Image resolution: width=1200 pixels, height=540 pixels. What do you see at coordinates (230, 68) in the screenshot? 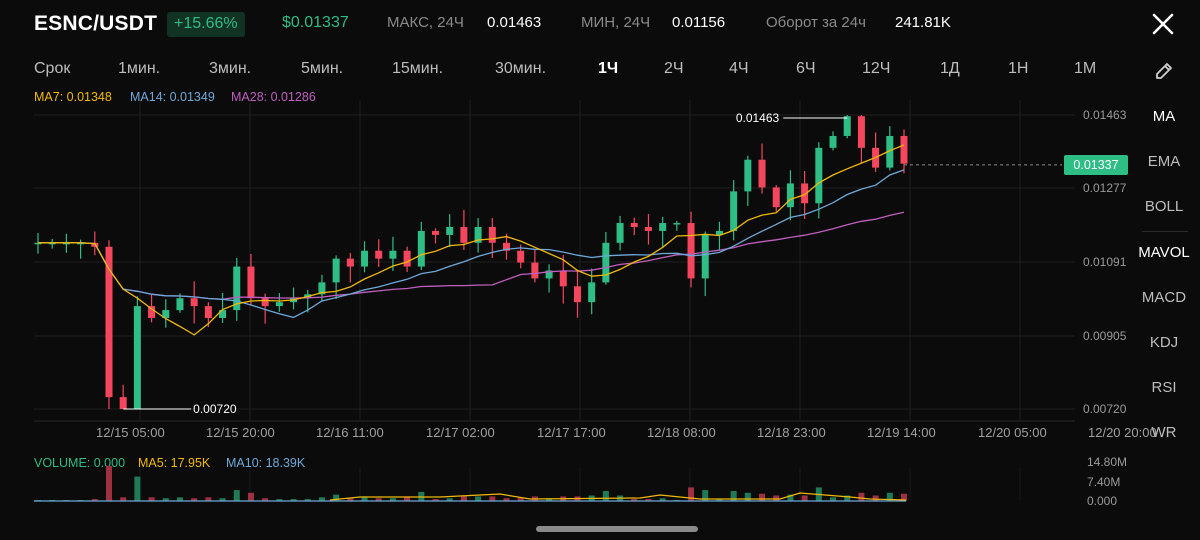
I see `tab-3min: 3мин.` at bounding box center [230, 68].